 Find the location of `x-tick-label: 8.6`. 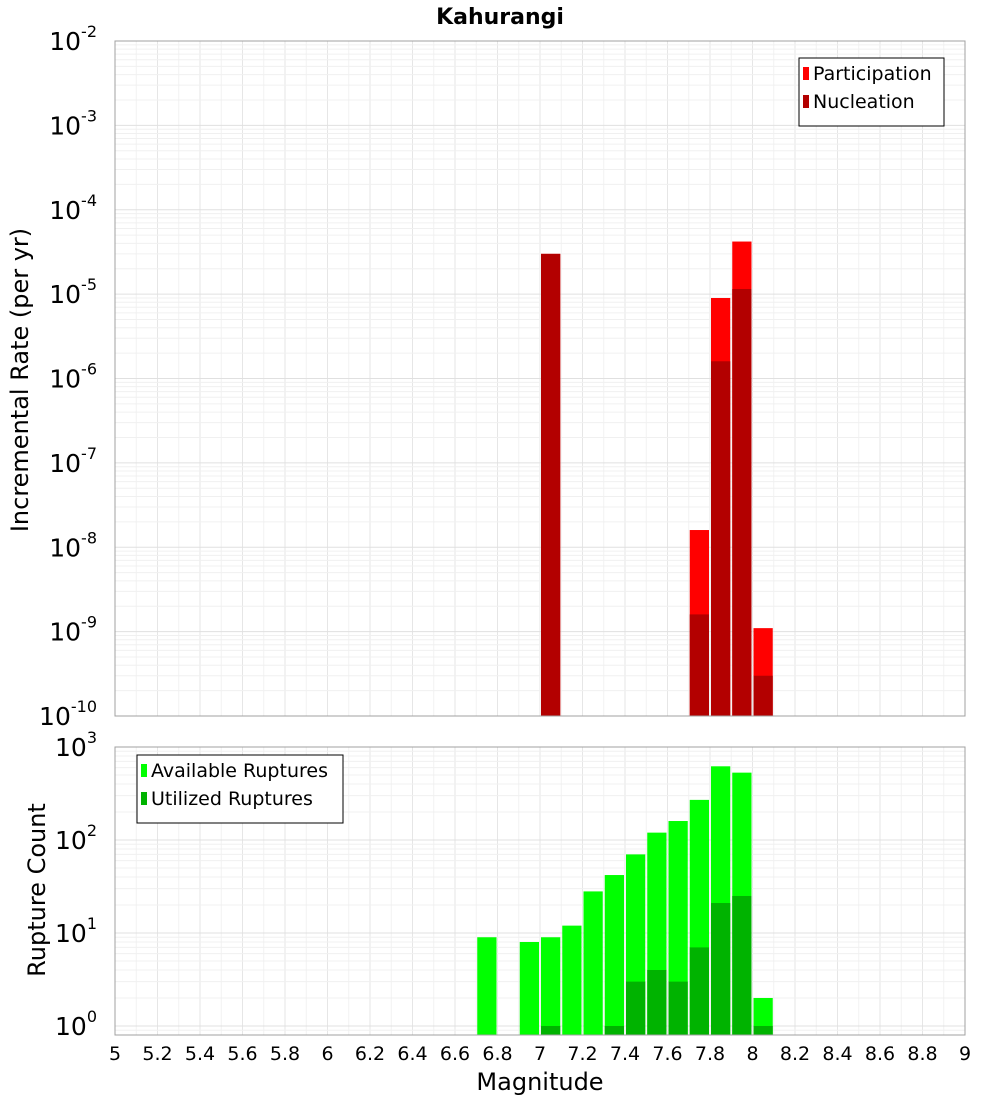

x-tick-label: 8.6 is located at coordinates (880, 1054).